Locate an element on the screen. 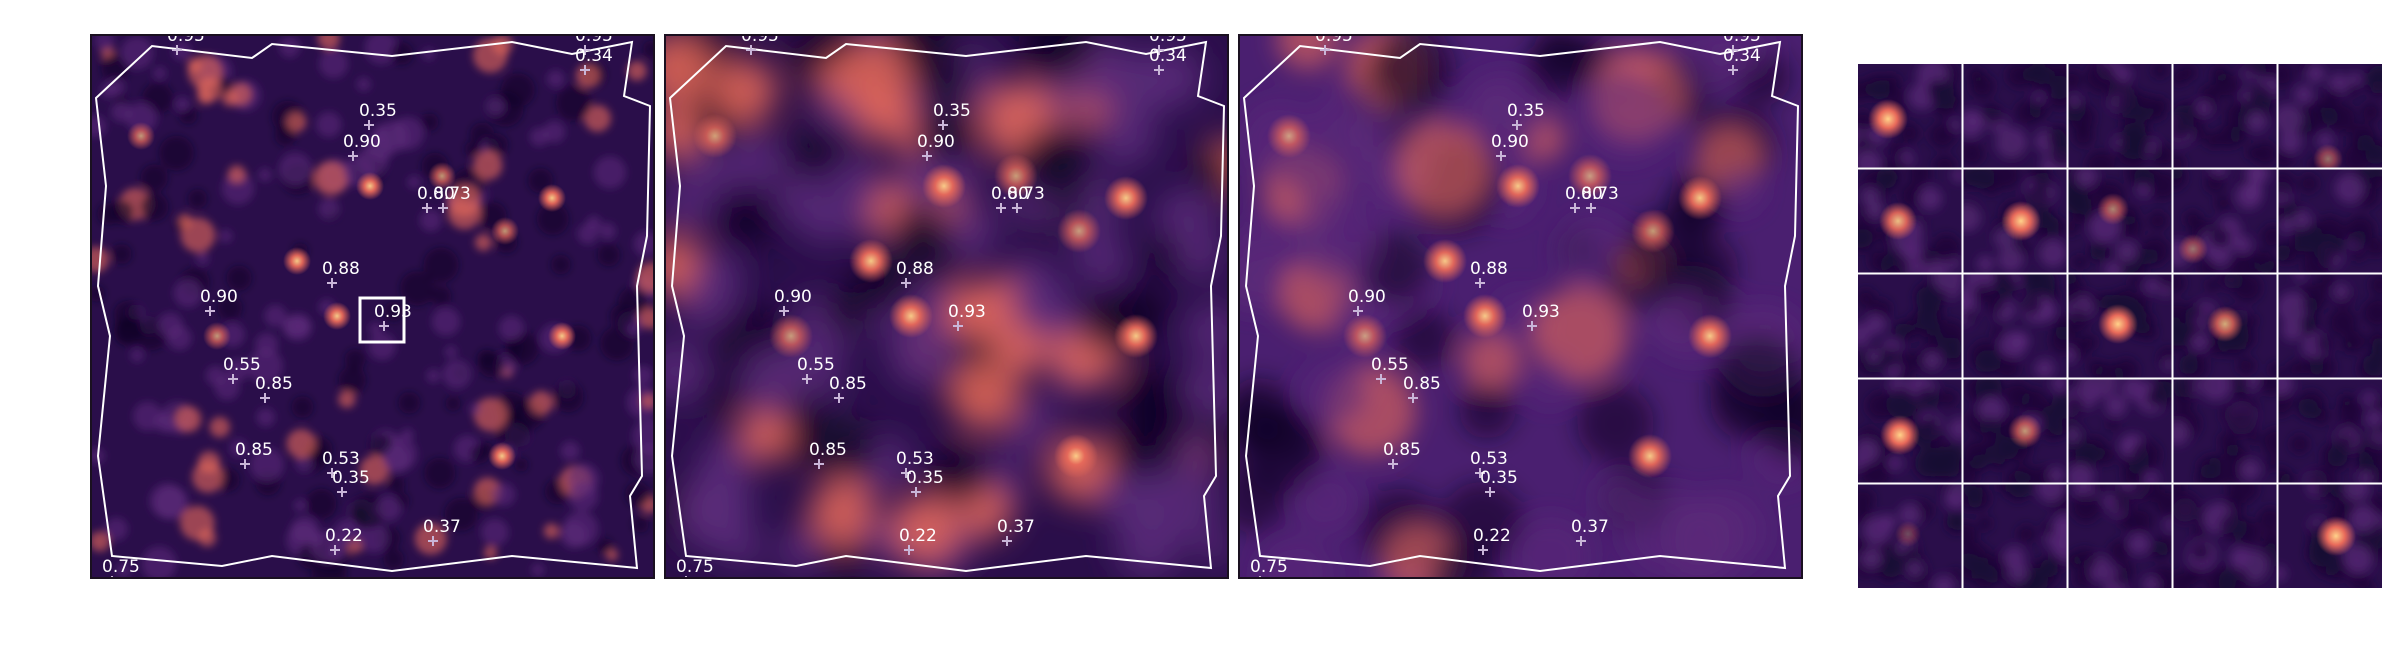 The width and height of the screenshot is (2388, 649). source-marker: 0.73 is located at coordinates (1026, 198).